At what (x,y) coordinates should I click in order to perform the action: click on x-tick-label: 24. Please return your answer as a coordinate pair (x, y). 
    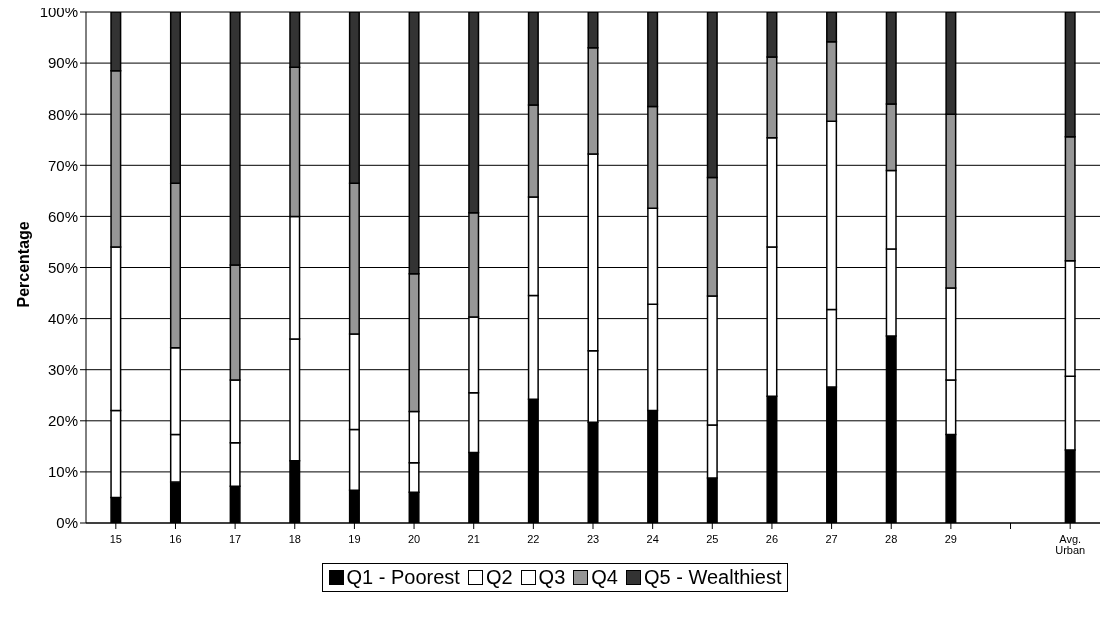
    Looking at the image, I should click on (652, 538).